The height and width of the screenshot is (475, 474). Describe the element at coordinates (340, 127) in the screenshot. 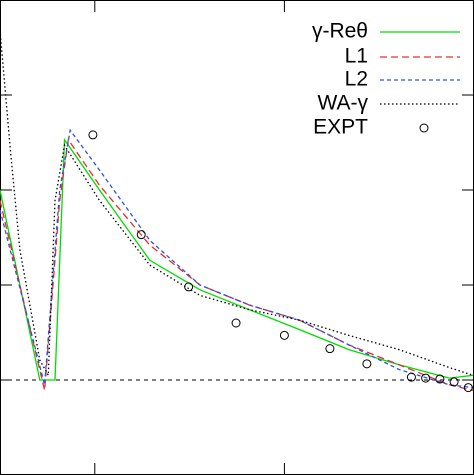

I see `legend-label: EXPT` at that location.